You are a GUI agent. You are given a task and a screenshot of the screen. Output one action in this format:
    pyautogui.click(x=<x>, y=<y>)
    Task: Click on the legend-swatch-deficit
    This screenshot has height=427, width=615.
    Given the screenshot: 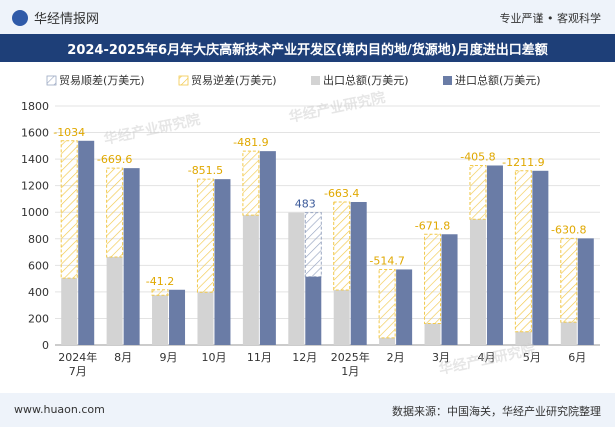 What is the action you would take?
    pyautogui.click(x=183, y=80)
    